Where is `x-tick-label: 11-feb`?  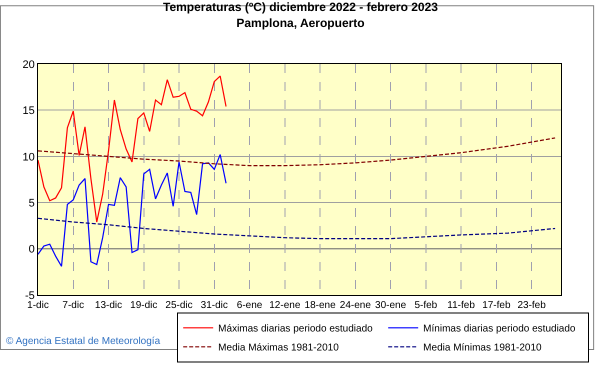
x-tick-label: 11-feb is located at coordinates (461, 305).